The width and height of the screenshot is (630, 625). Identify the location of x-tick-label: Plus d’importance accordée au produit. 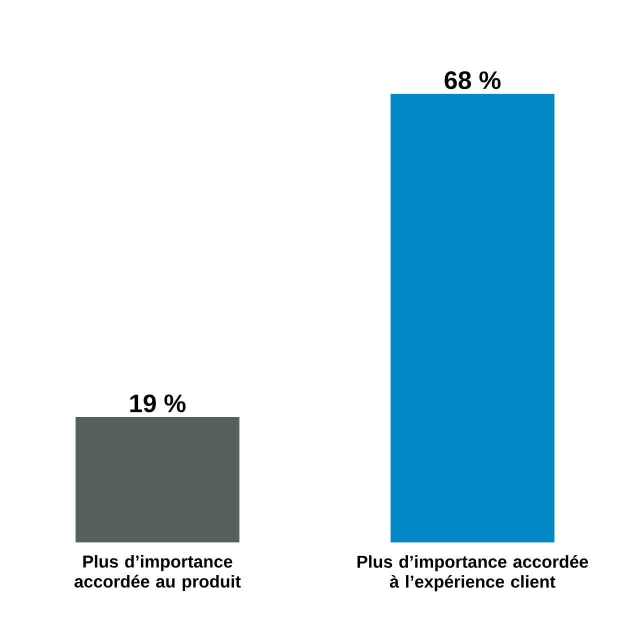
(157, 573).